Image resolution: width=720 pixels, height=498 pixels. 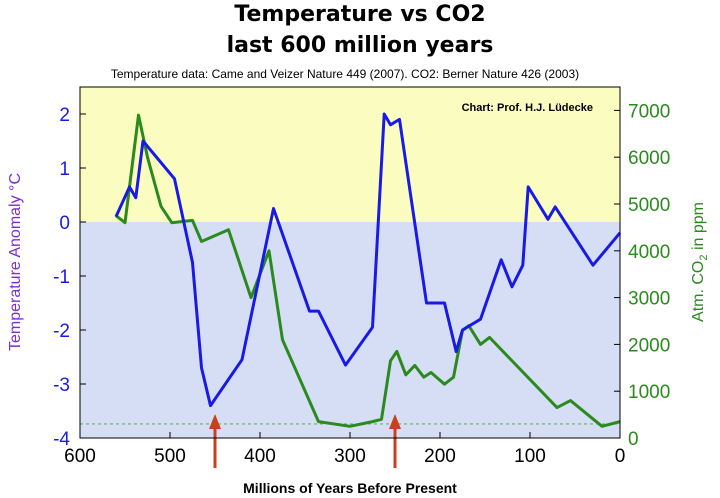 What do you see at coordinates (649, 158) in the screenshot?
I see `right-tick-label: 6000` at bounding box center [649, 158].